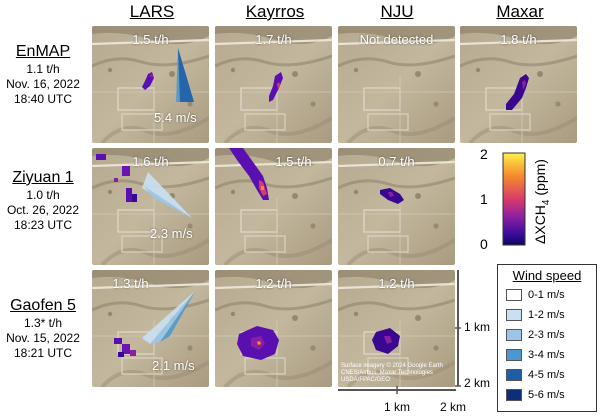 The image size is (600, 416). Describe the element at coordinates (535, 335) in the screenshot. I see `legend-item: 2-3 m/s` at that location.